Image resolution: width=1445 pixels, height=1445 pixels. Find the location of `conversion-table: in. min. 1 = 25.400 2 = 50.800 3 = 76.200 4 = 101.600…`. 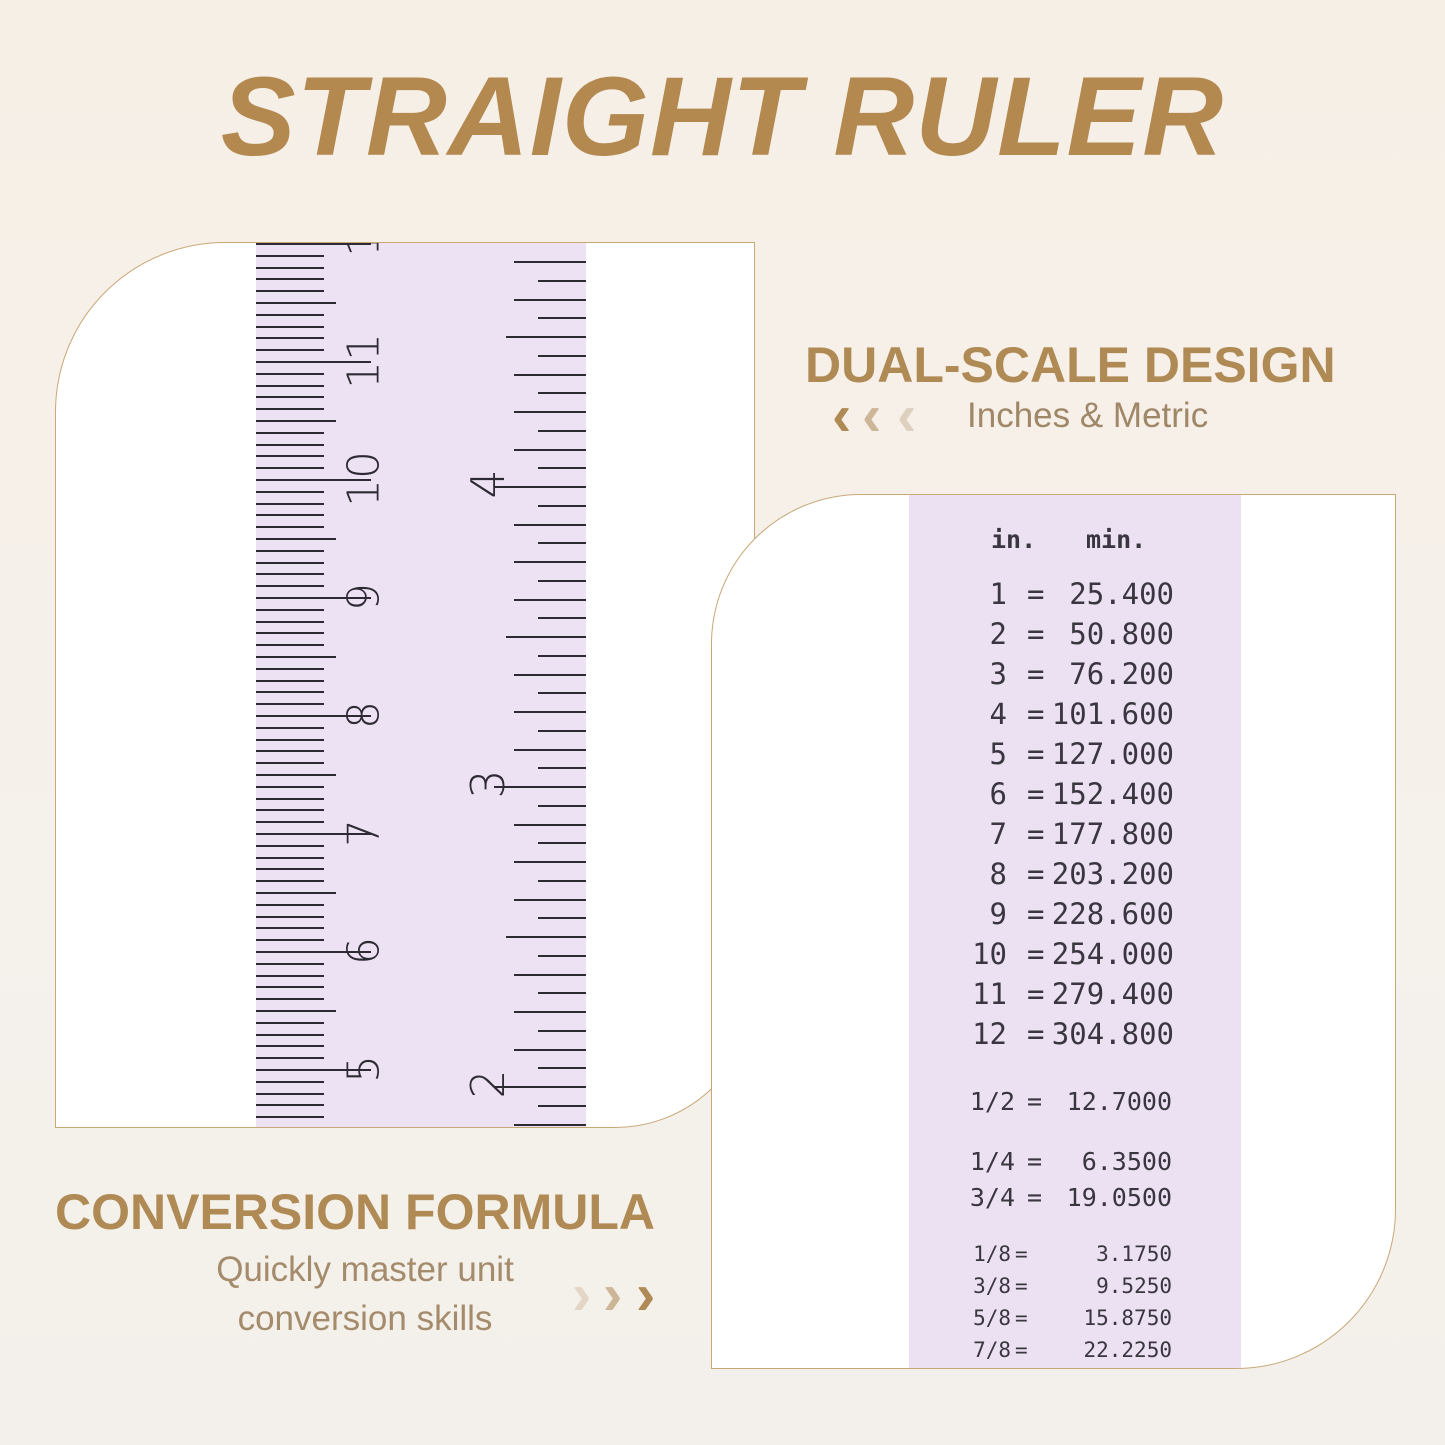

conversion-table: in. min. 1 = 25.400 2 = 50.800 3 = 76.200 4 = 101.600… is located at coordinates (1075, 931).